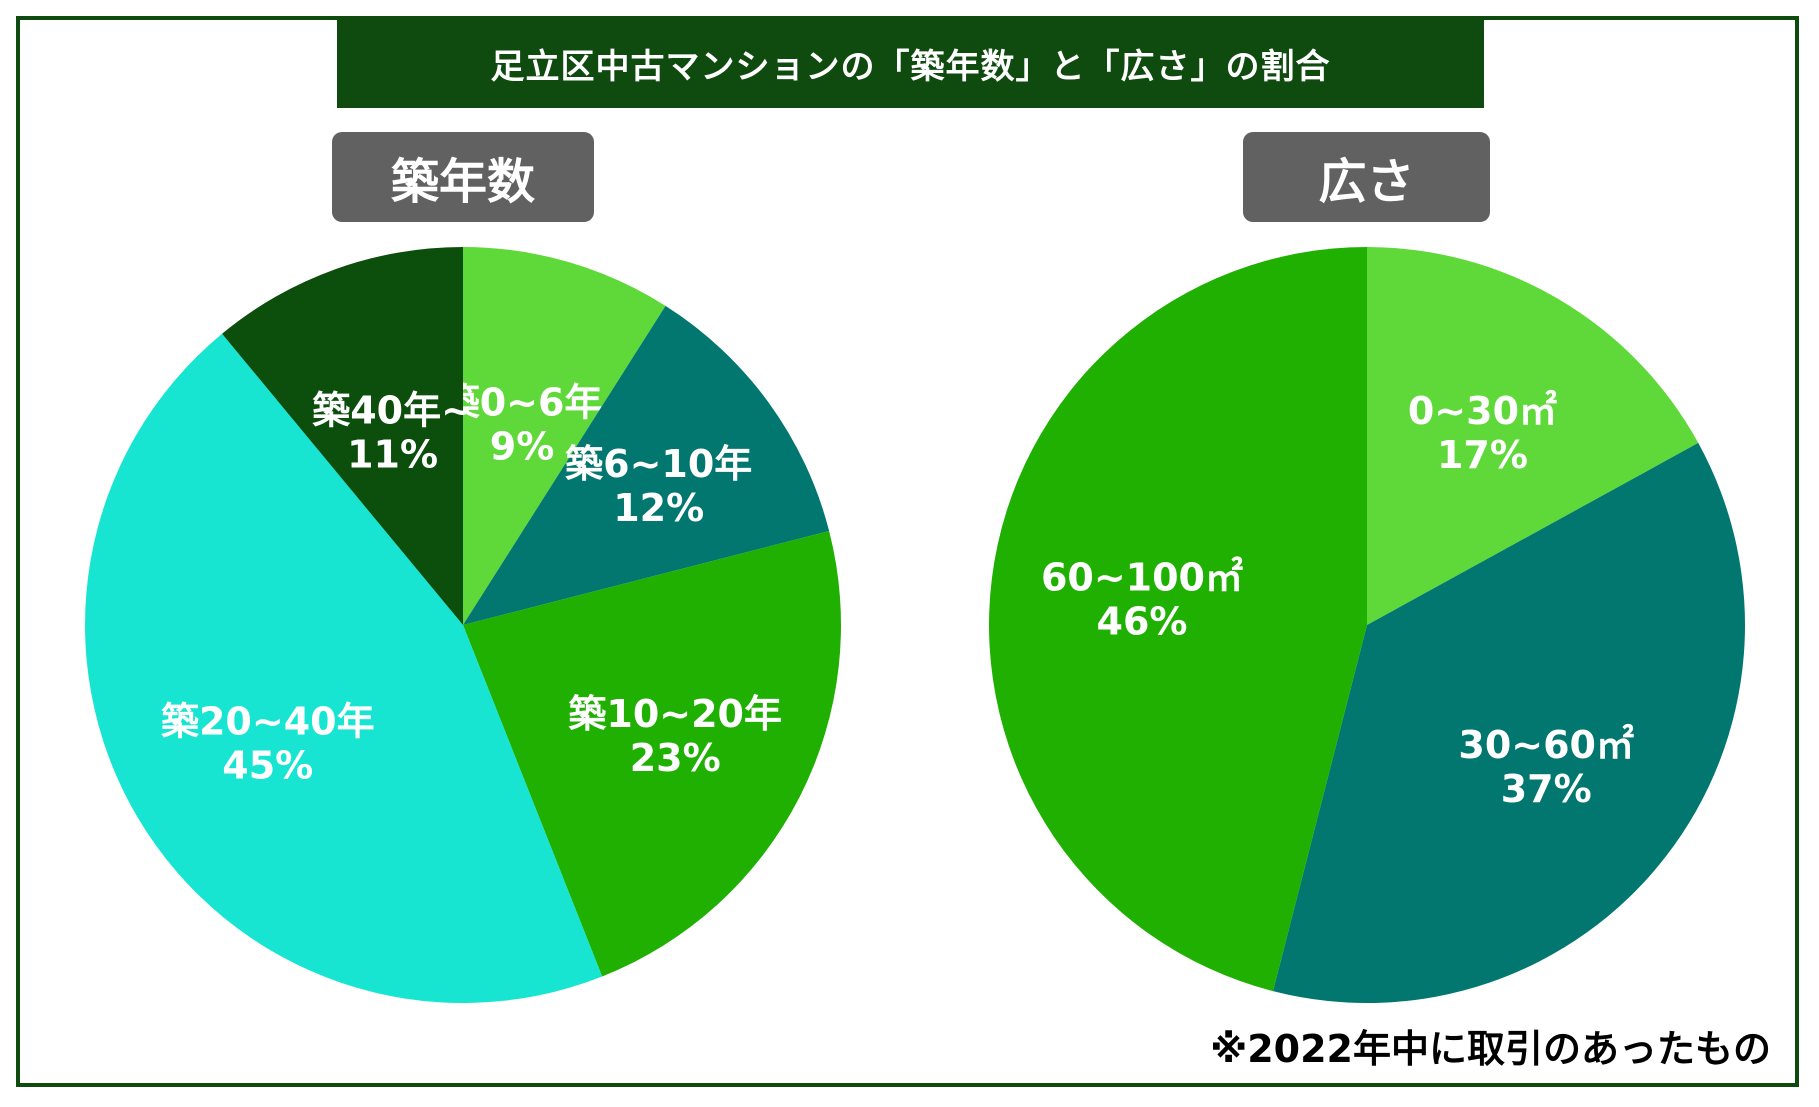 This screenshot has width=1819, height=1107. I want to click on pie-title-size: 広さ, so click(1366, 177).